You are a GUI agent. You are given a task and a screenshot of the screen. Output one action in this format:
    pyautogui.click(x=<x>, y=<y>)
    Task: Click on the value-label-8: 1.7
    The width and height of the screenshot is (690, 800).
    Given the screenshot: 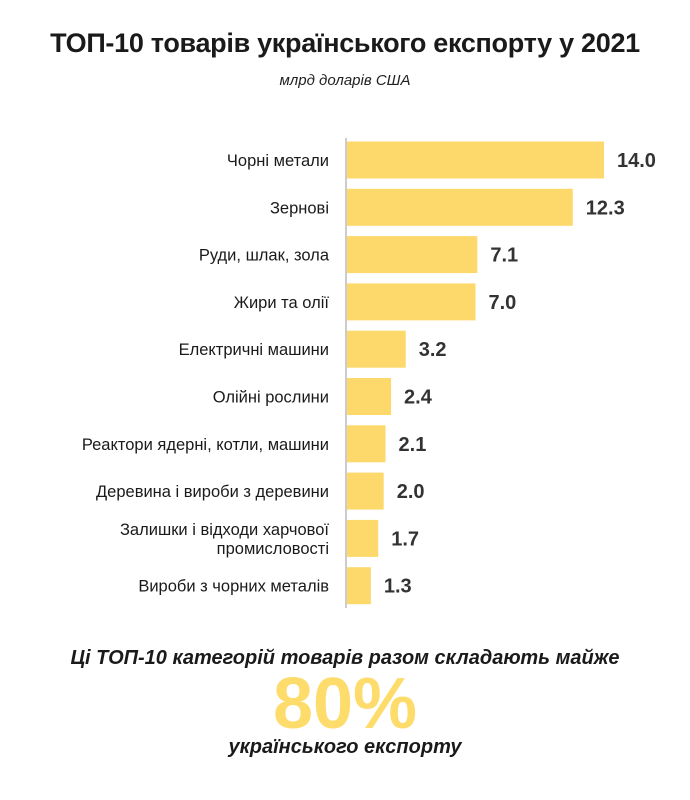 What is the action you would take?
    pyautogui.click(x=405, y=539)
    